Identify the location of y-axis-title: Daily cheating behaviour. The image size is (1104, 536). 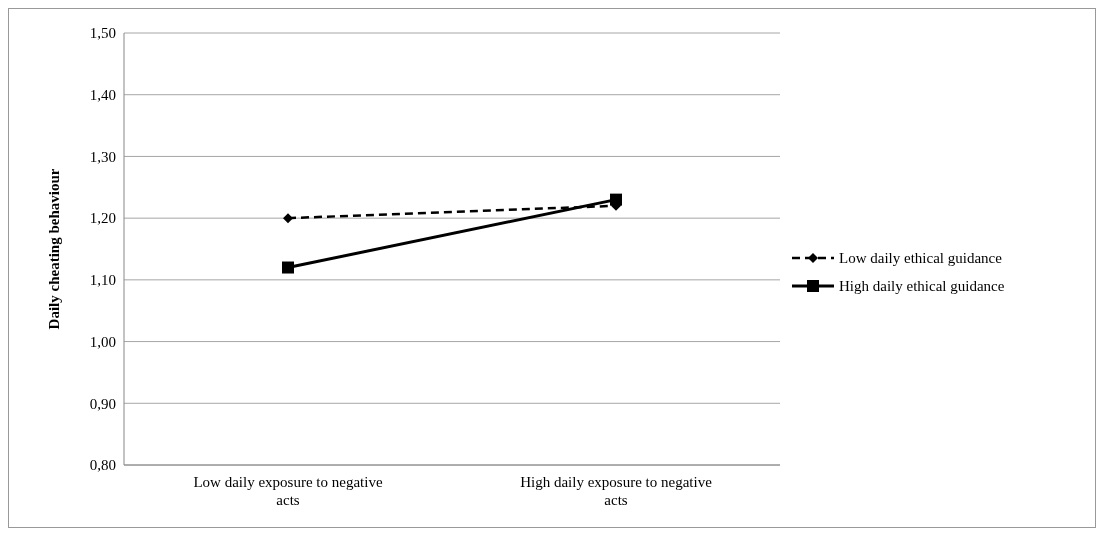
(54, 249).